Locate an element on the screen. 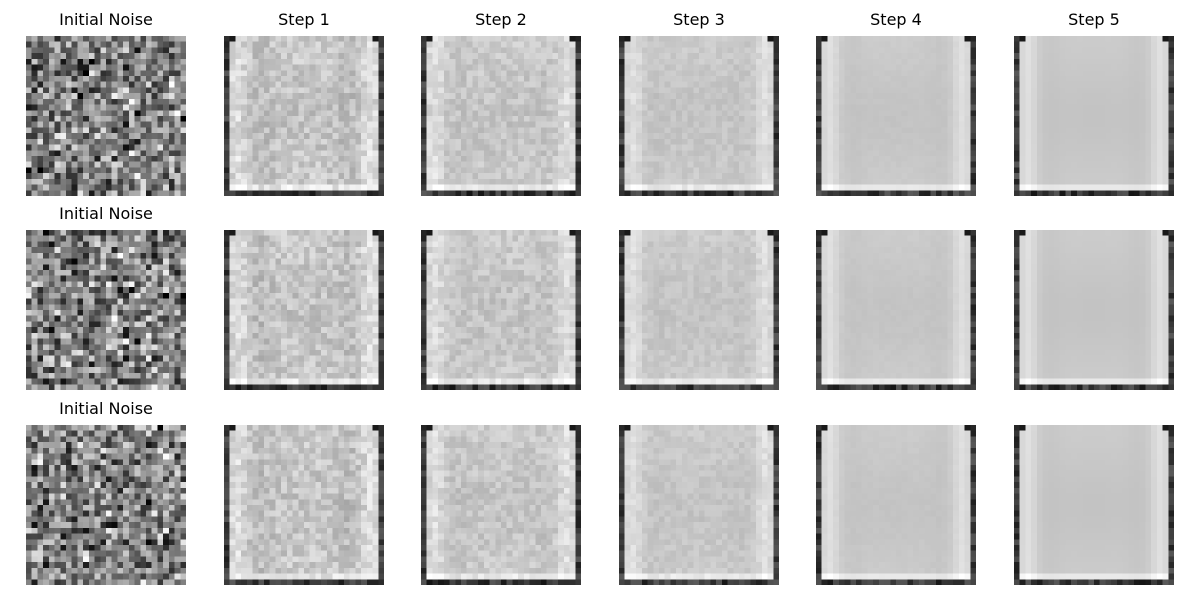  panel-title: Step 4 is located at coordinates (896, 19).